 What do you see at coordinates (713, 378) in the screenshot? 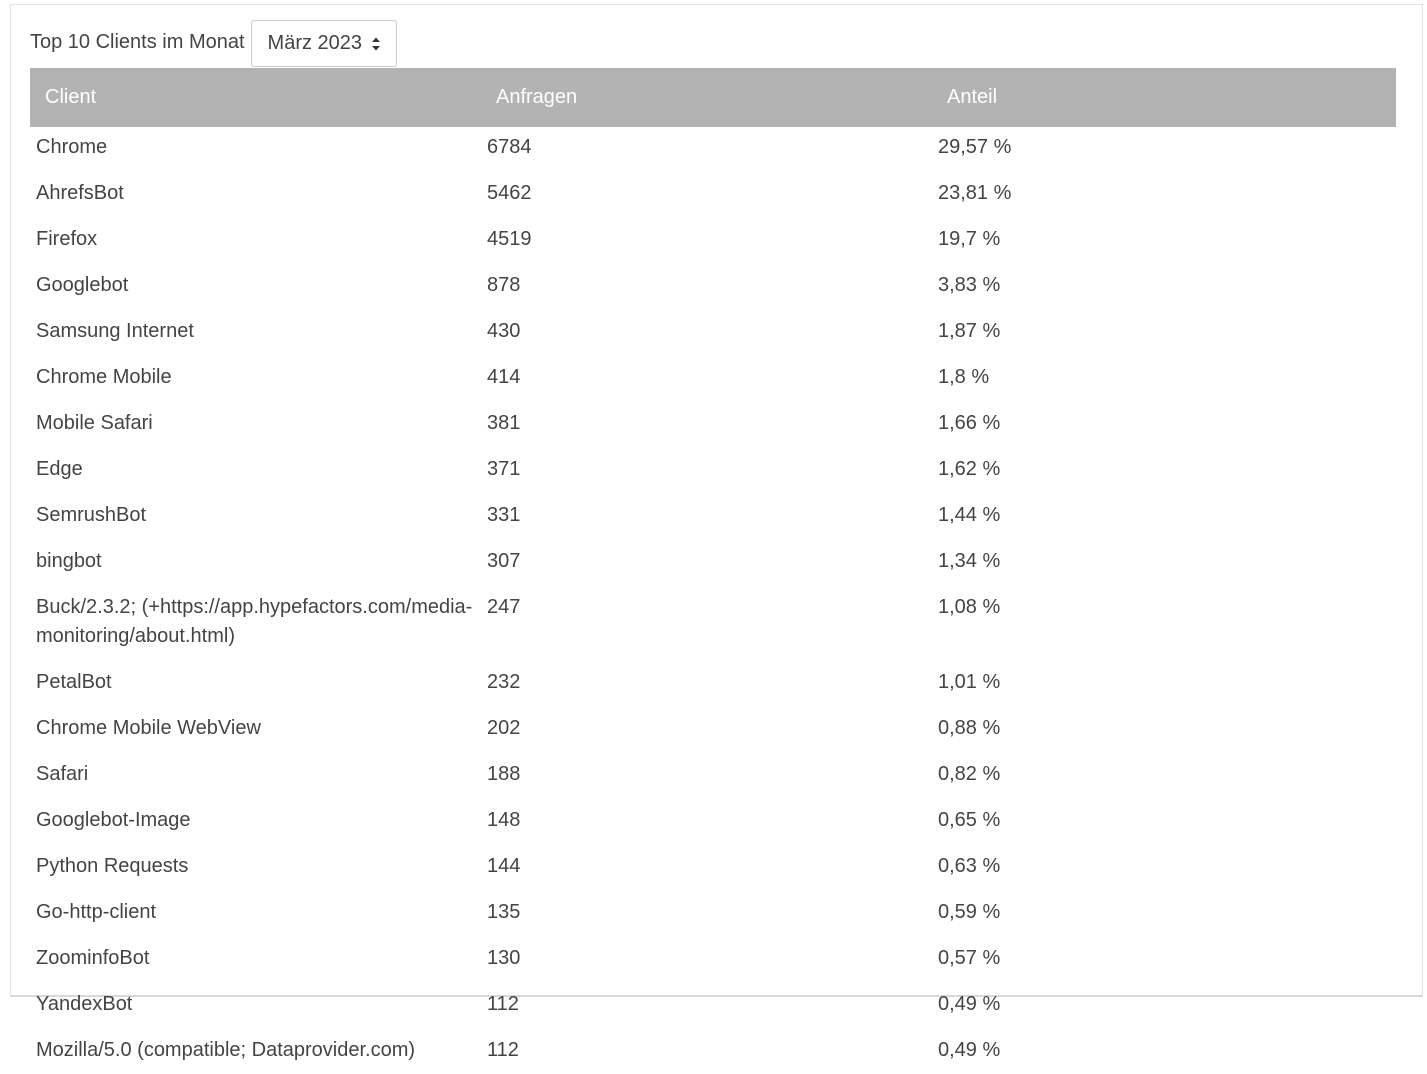
I see `table-row: Chrome Mobile 414 1,8 %` at bounding box center [713, 378].